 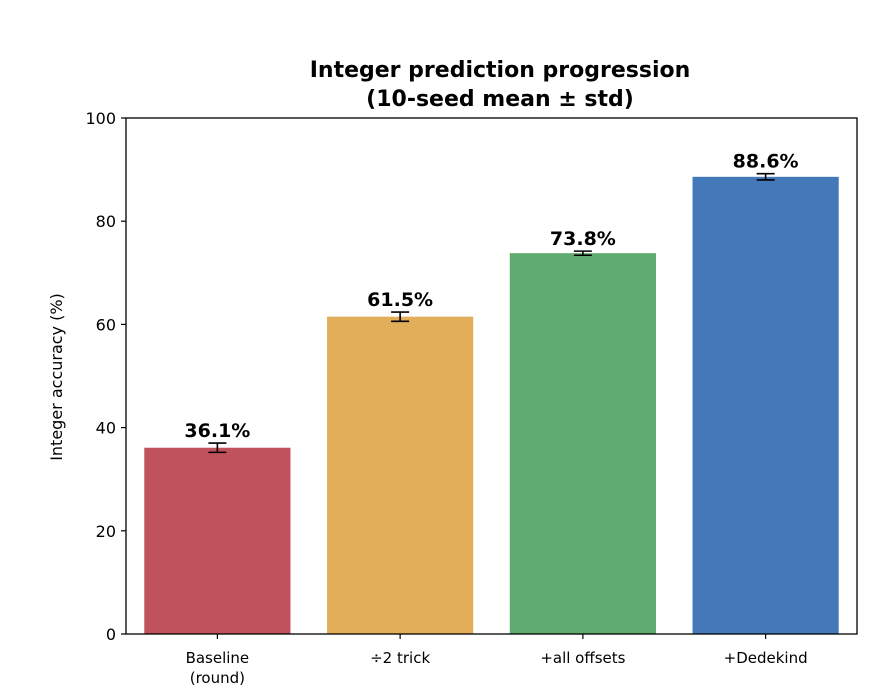 I want to click on y-tick-label: 100, so click(x=100, y=118).